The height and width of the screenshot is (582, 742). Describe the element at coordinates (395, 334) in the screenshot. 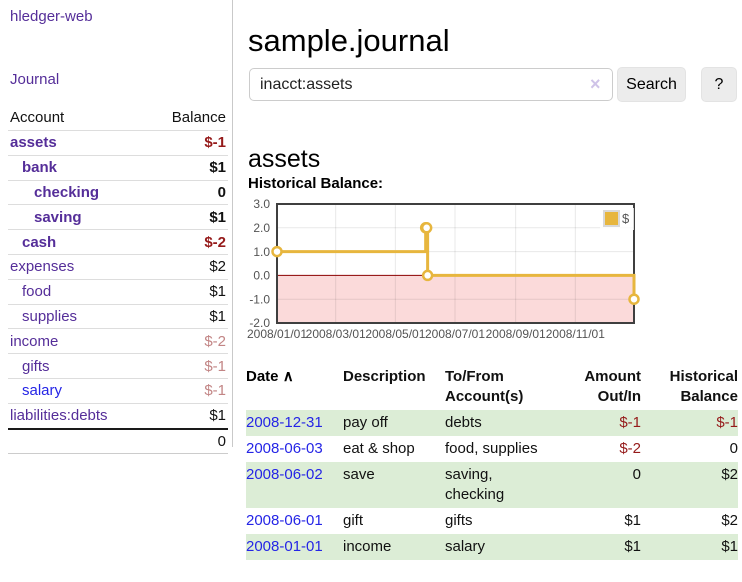

I see `x-tick-label: 2008/05/01` at that location.